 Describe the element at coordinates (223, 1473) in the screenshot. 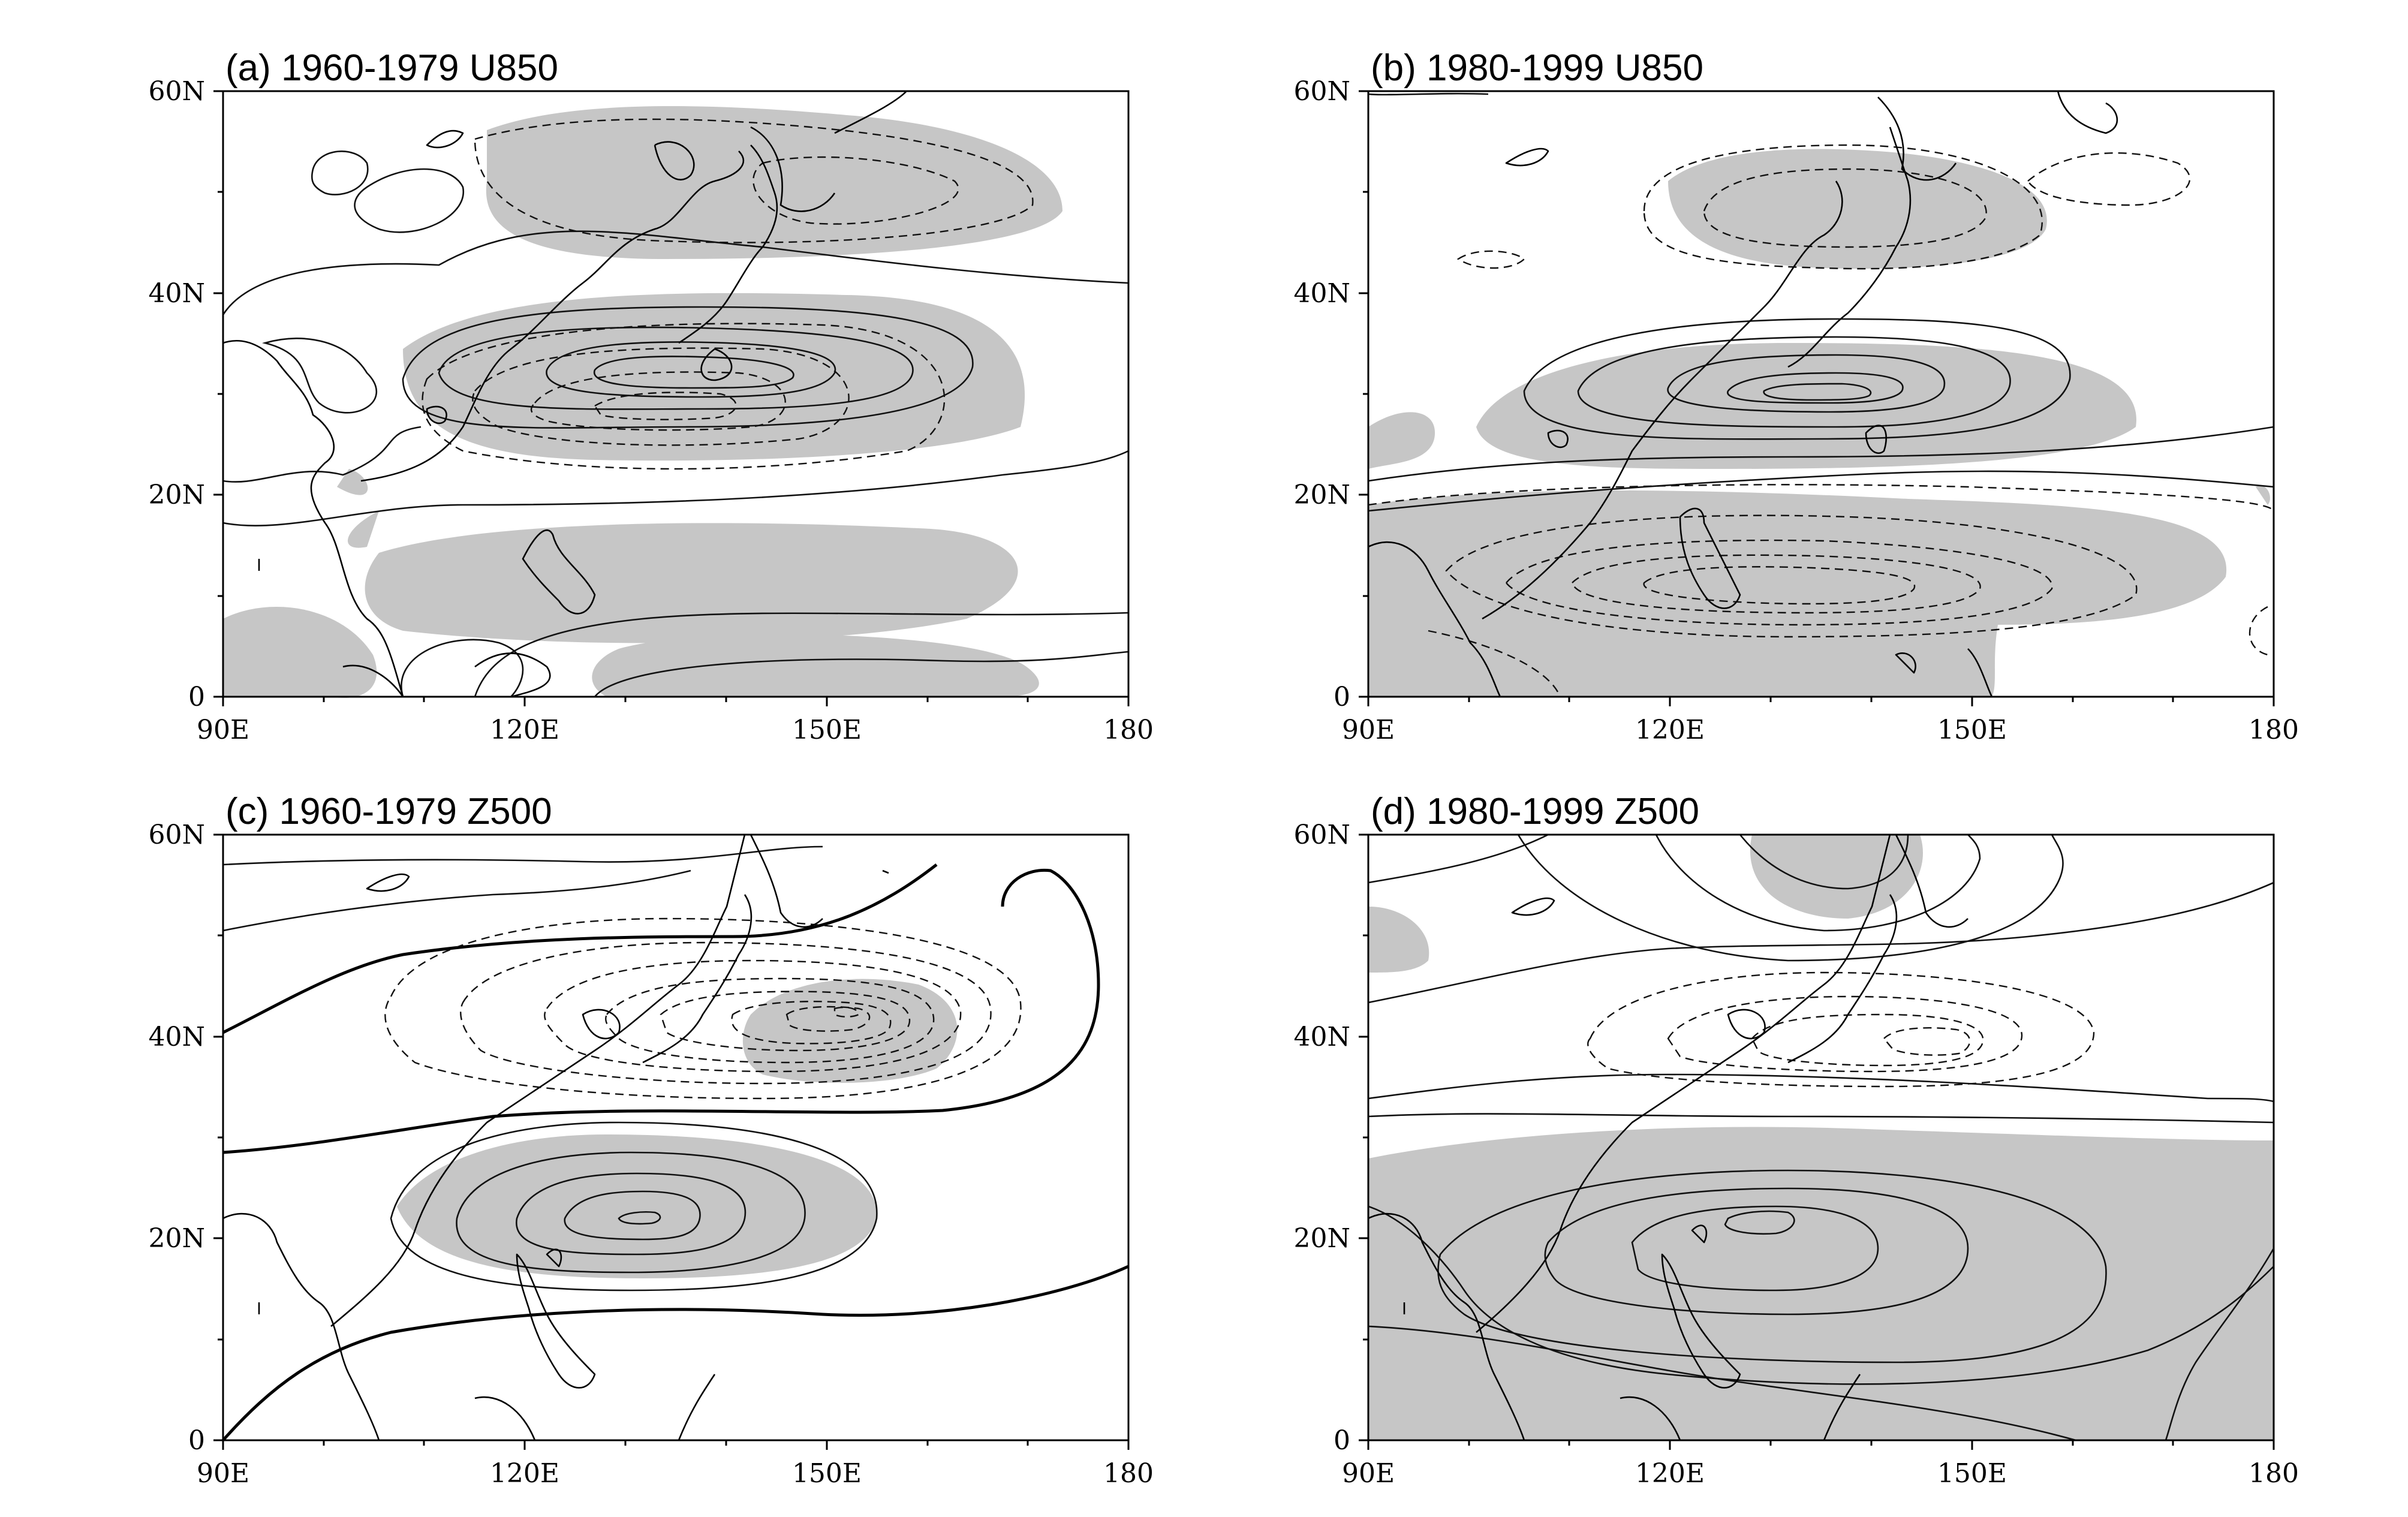

I see `panel-c-lon-label-90e: 90E` at that location.